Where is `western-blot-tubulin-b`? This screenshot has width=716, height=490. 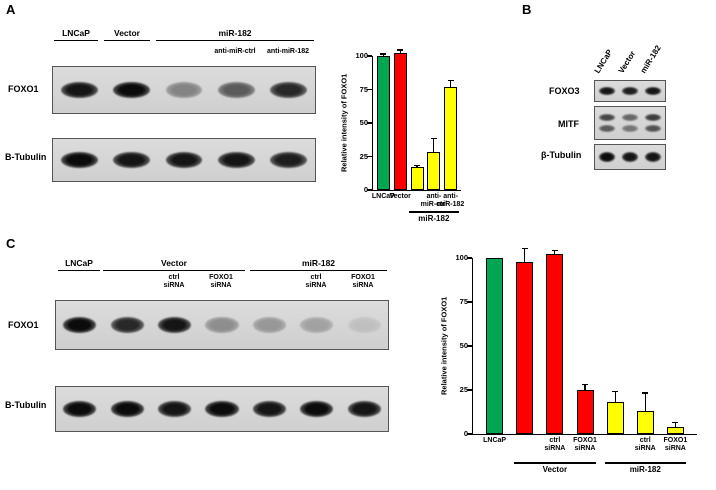 western-blot-tubulin-b is located at coordinates (630, 157).